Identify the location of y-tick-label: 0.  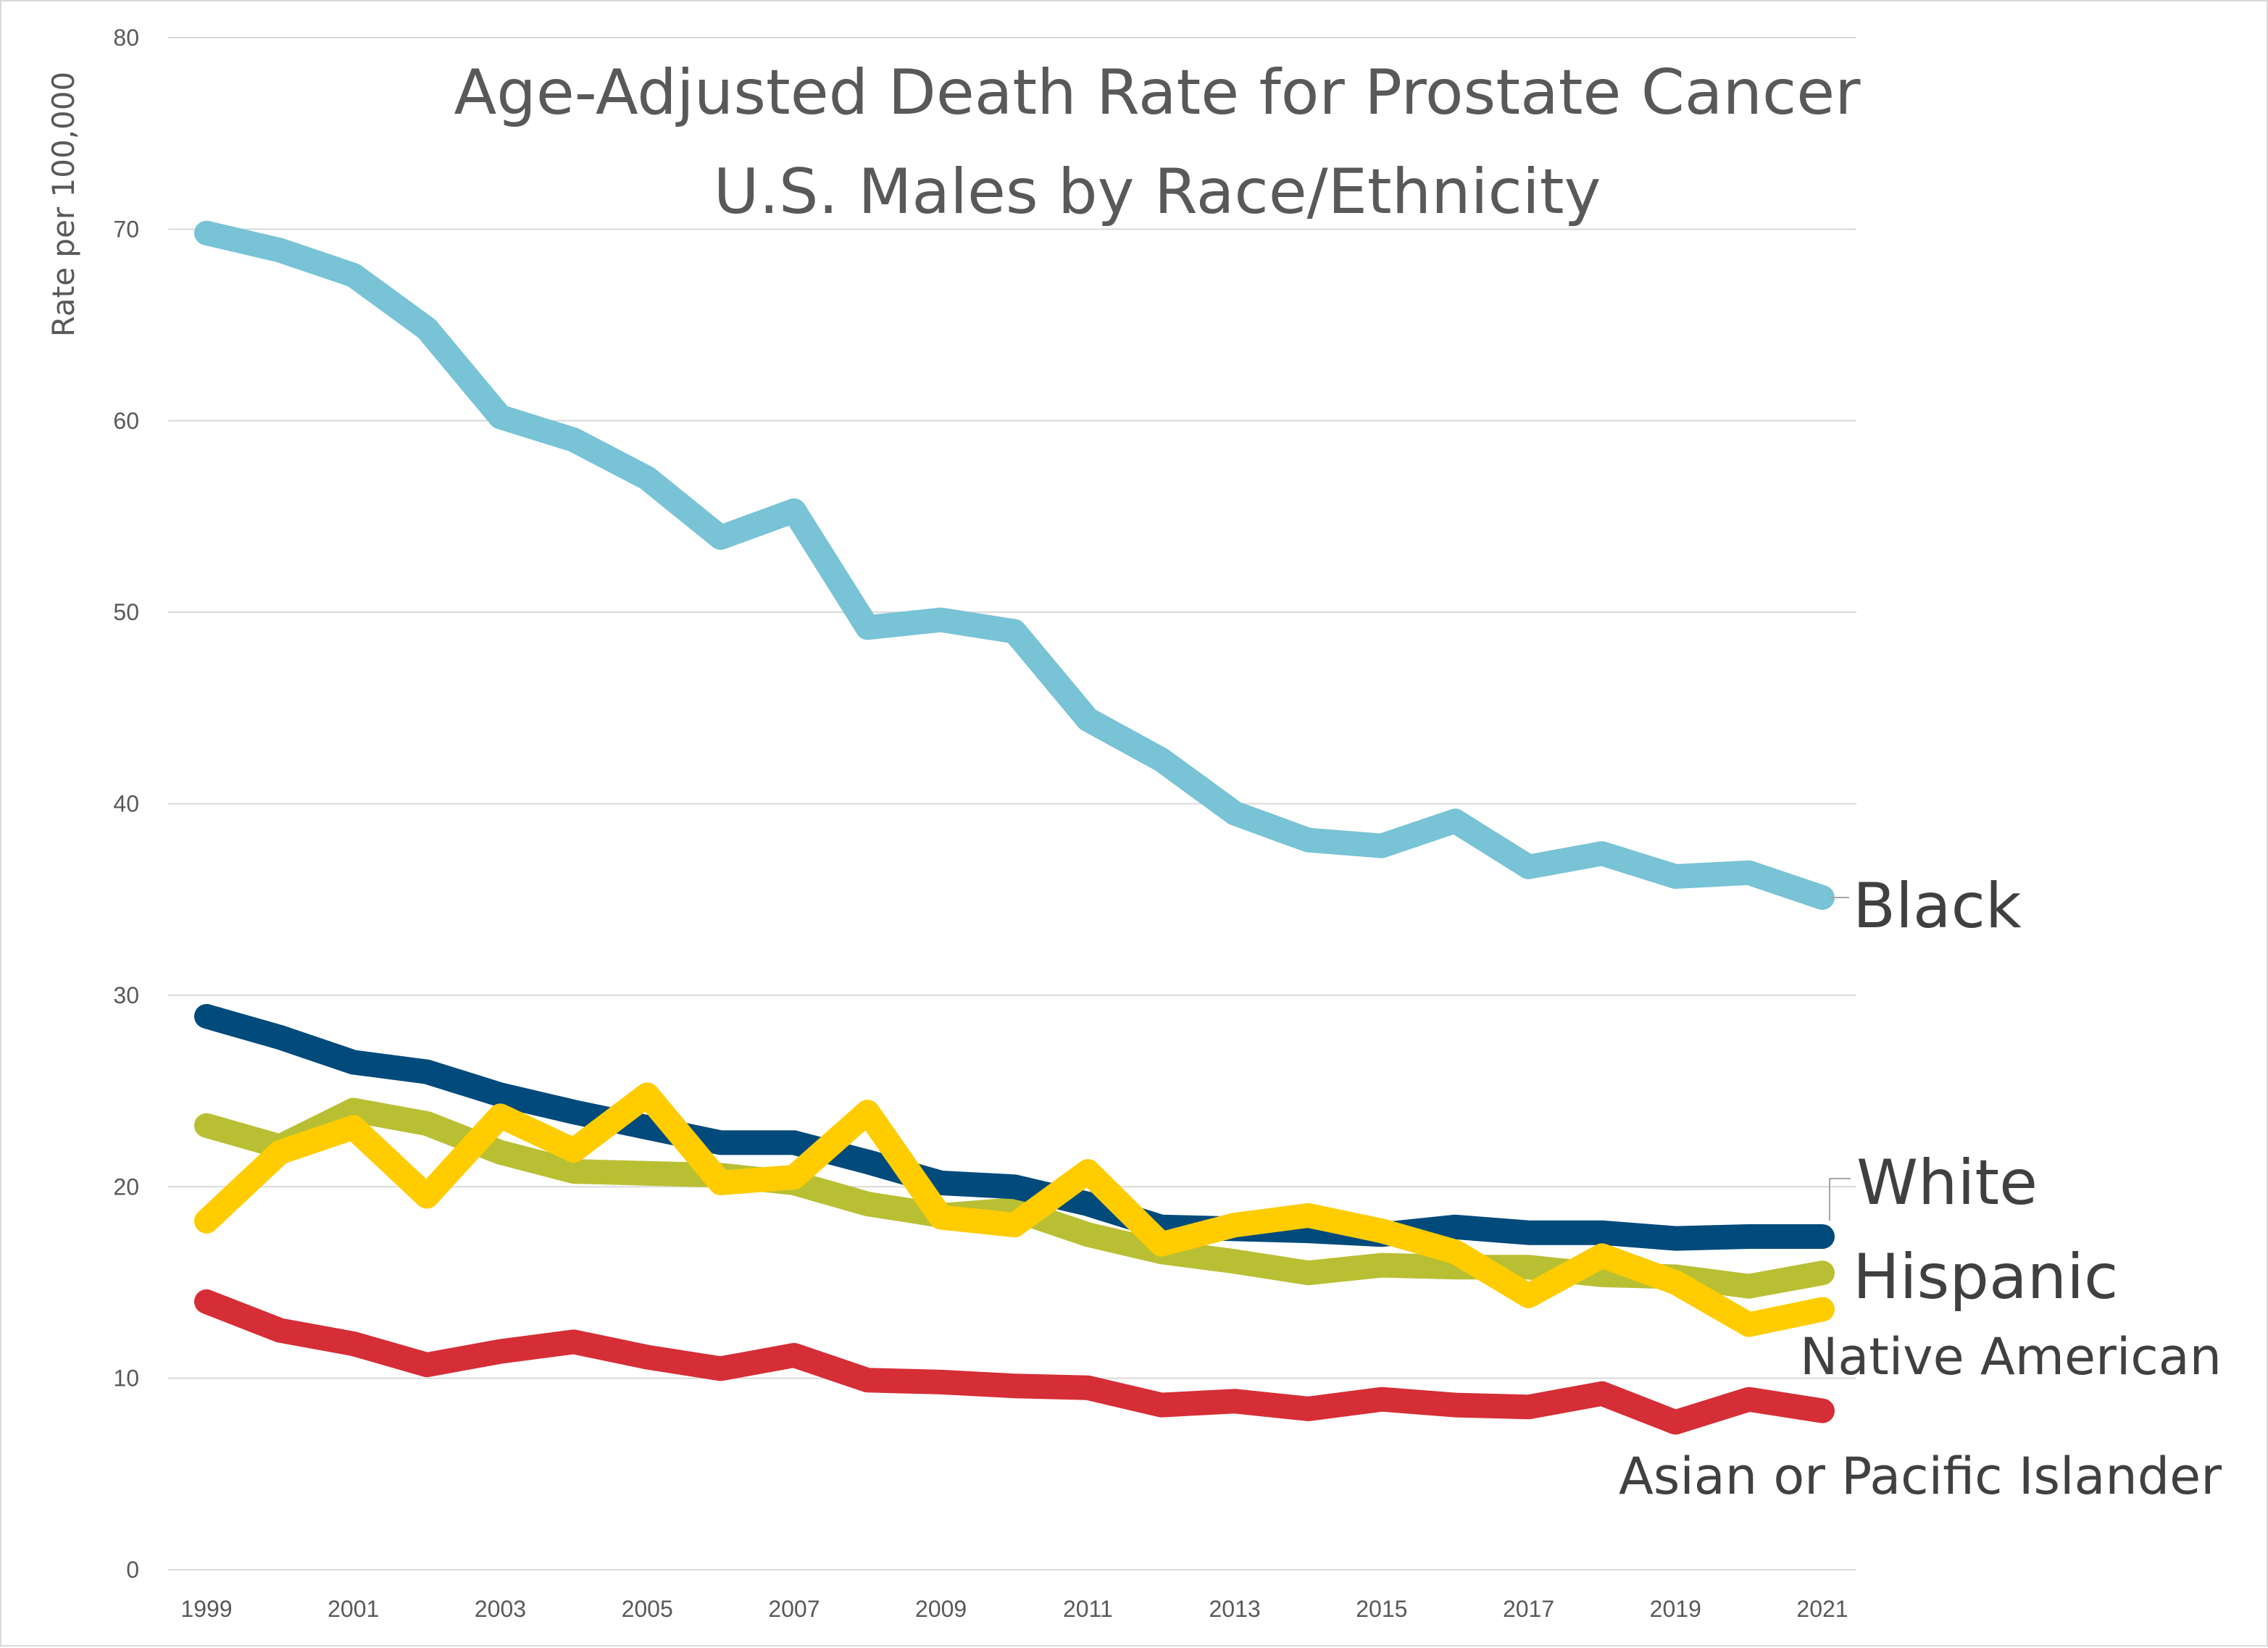
(133, 1570).